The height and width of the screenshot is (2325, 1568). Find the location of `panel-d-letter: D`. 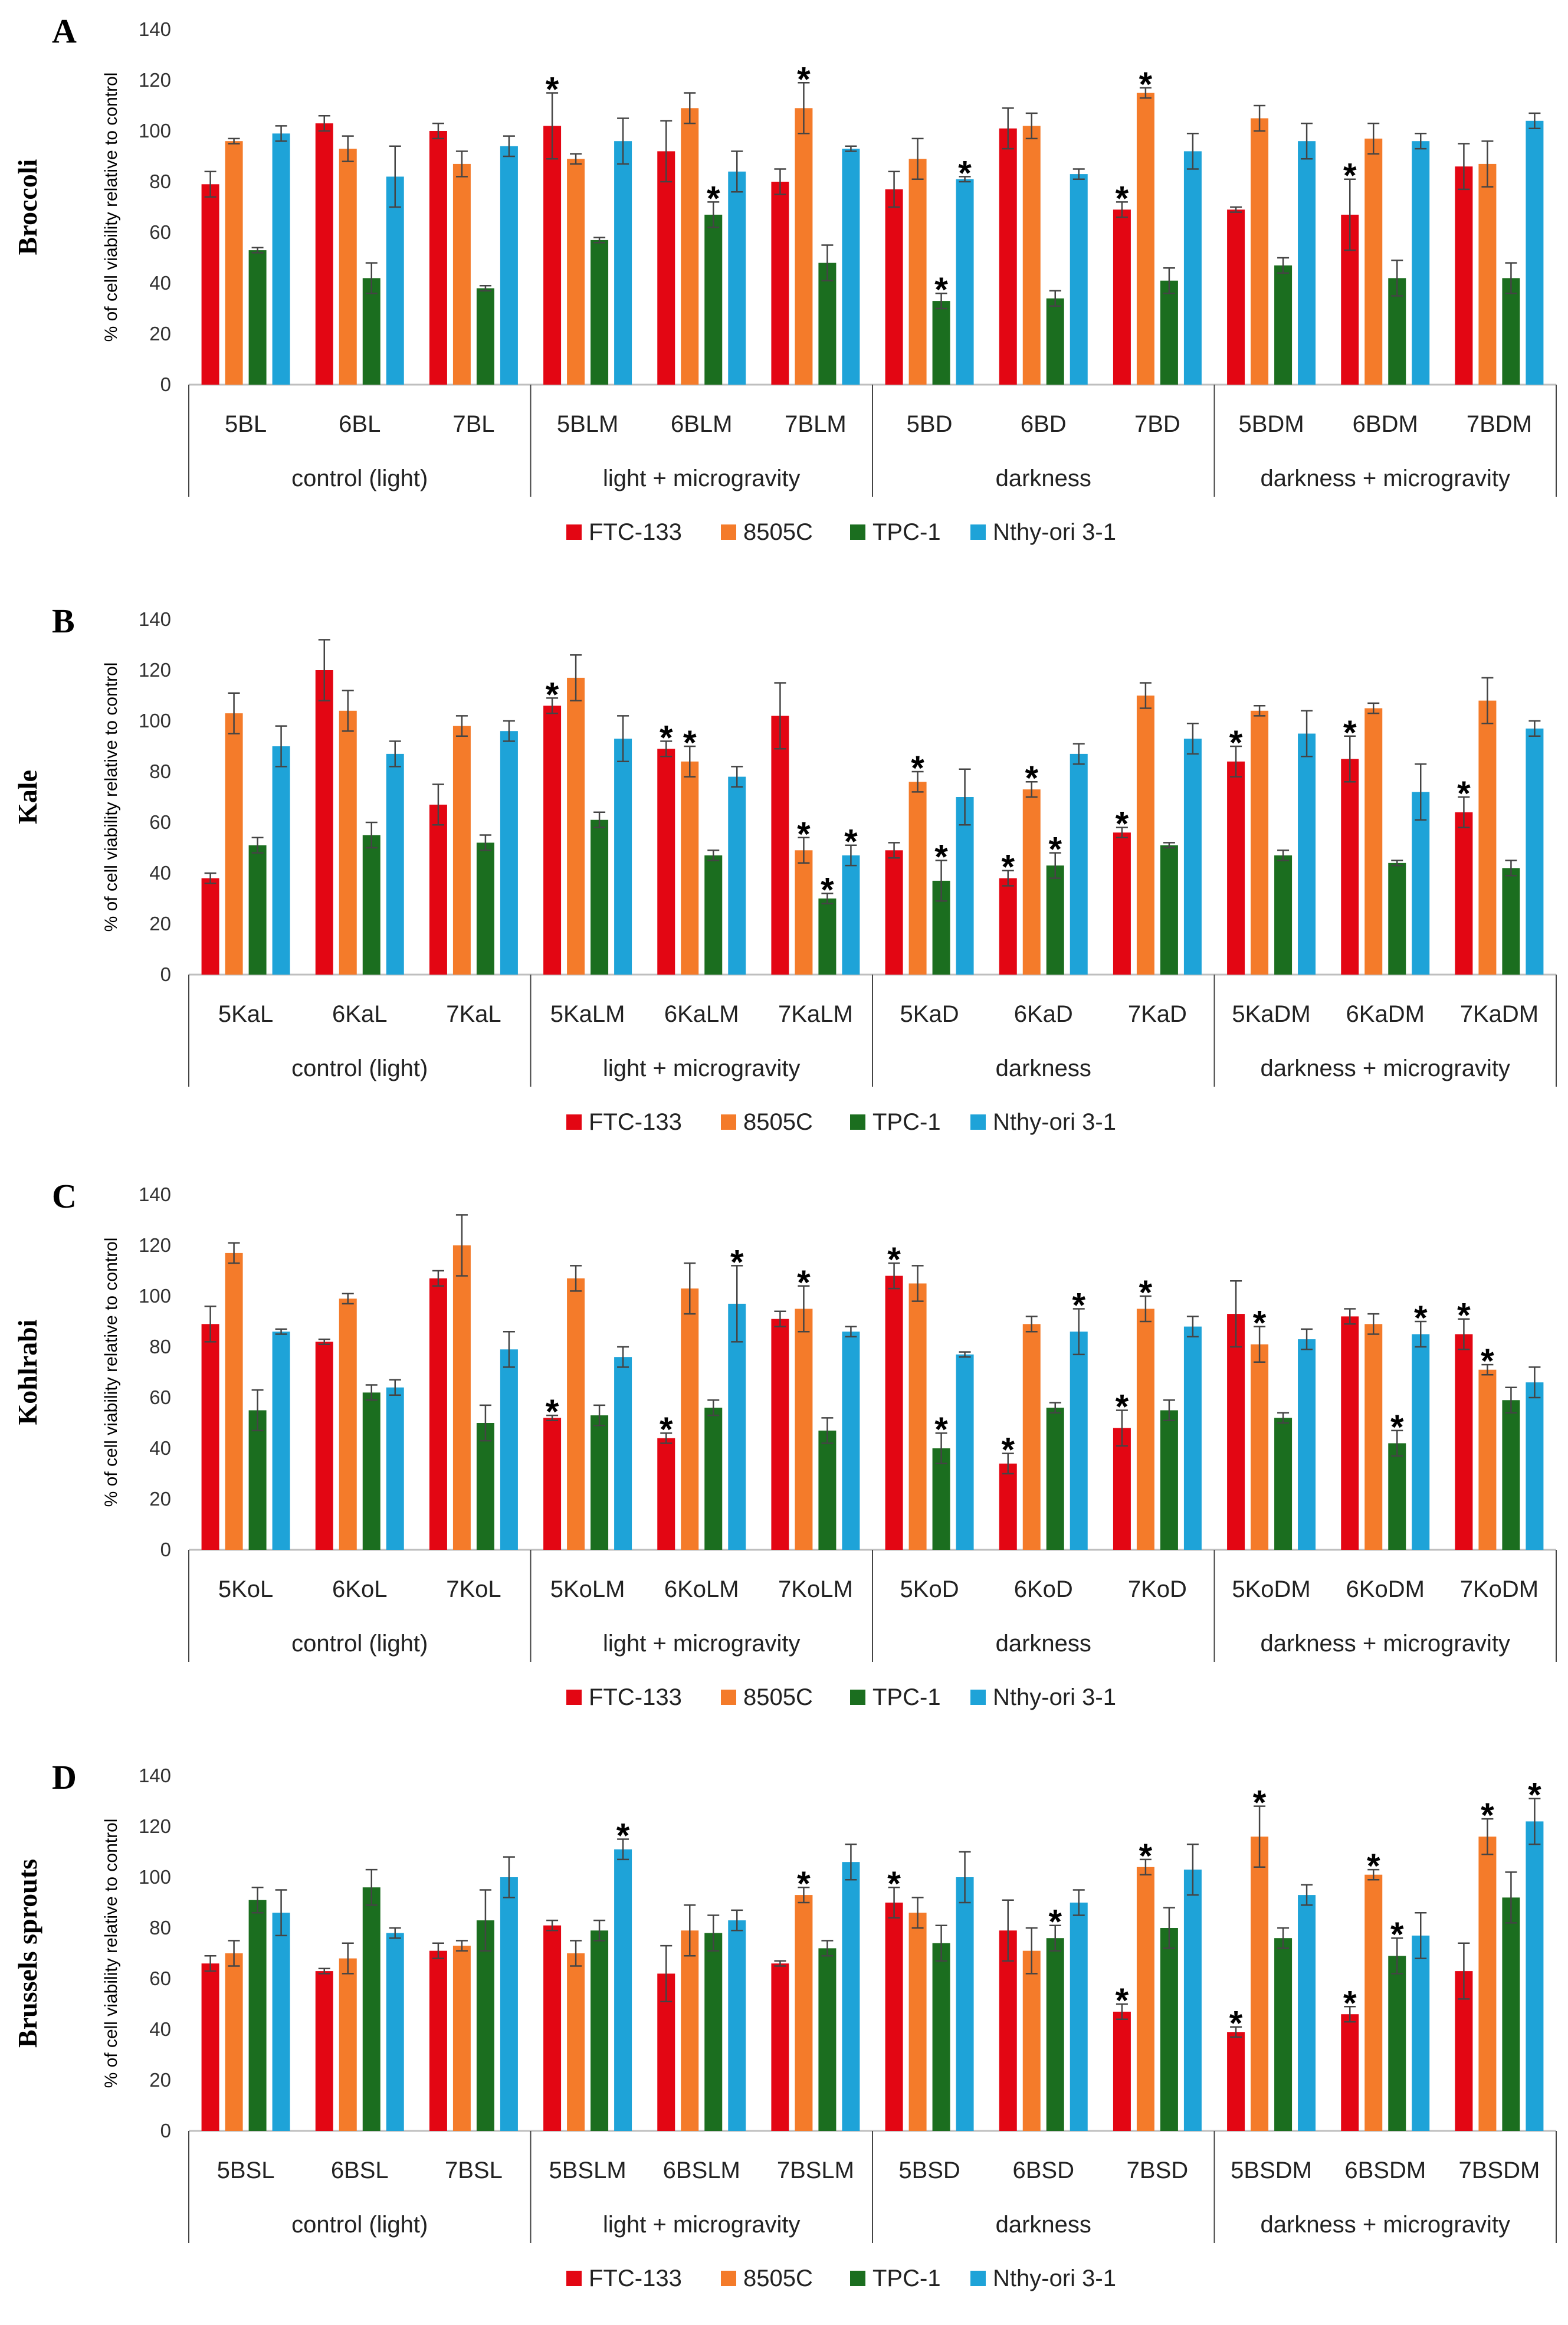

panel-d-letter: D is located at coordinates (64, 1777).